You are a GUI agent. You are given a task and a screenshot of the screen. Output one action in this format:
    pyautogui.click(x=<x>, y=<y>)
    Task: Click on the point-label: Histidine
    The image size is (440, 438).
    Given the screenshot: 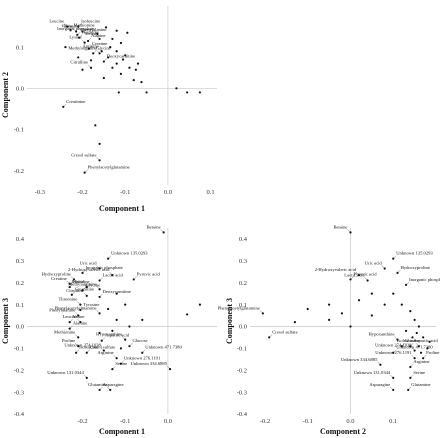 What is the action you would take?
    pyautogui.click(x=81, y=281)
    